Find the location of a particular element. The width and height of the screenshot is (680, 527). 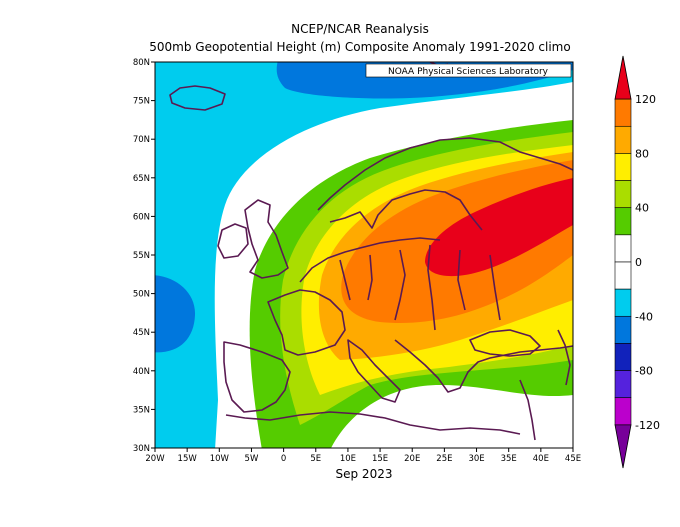

lon-tick-label: 30E is located at coordinates (476, 459).